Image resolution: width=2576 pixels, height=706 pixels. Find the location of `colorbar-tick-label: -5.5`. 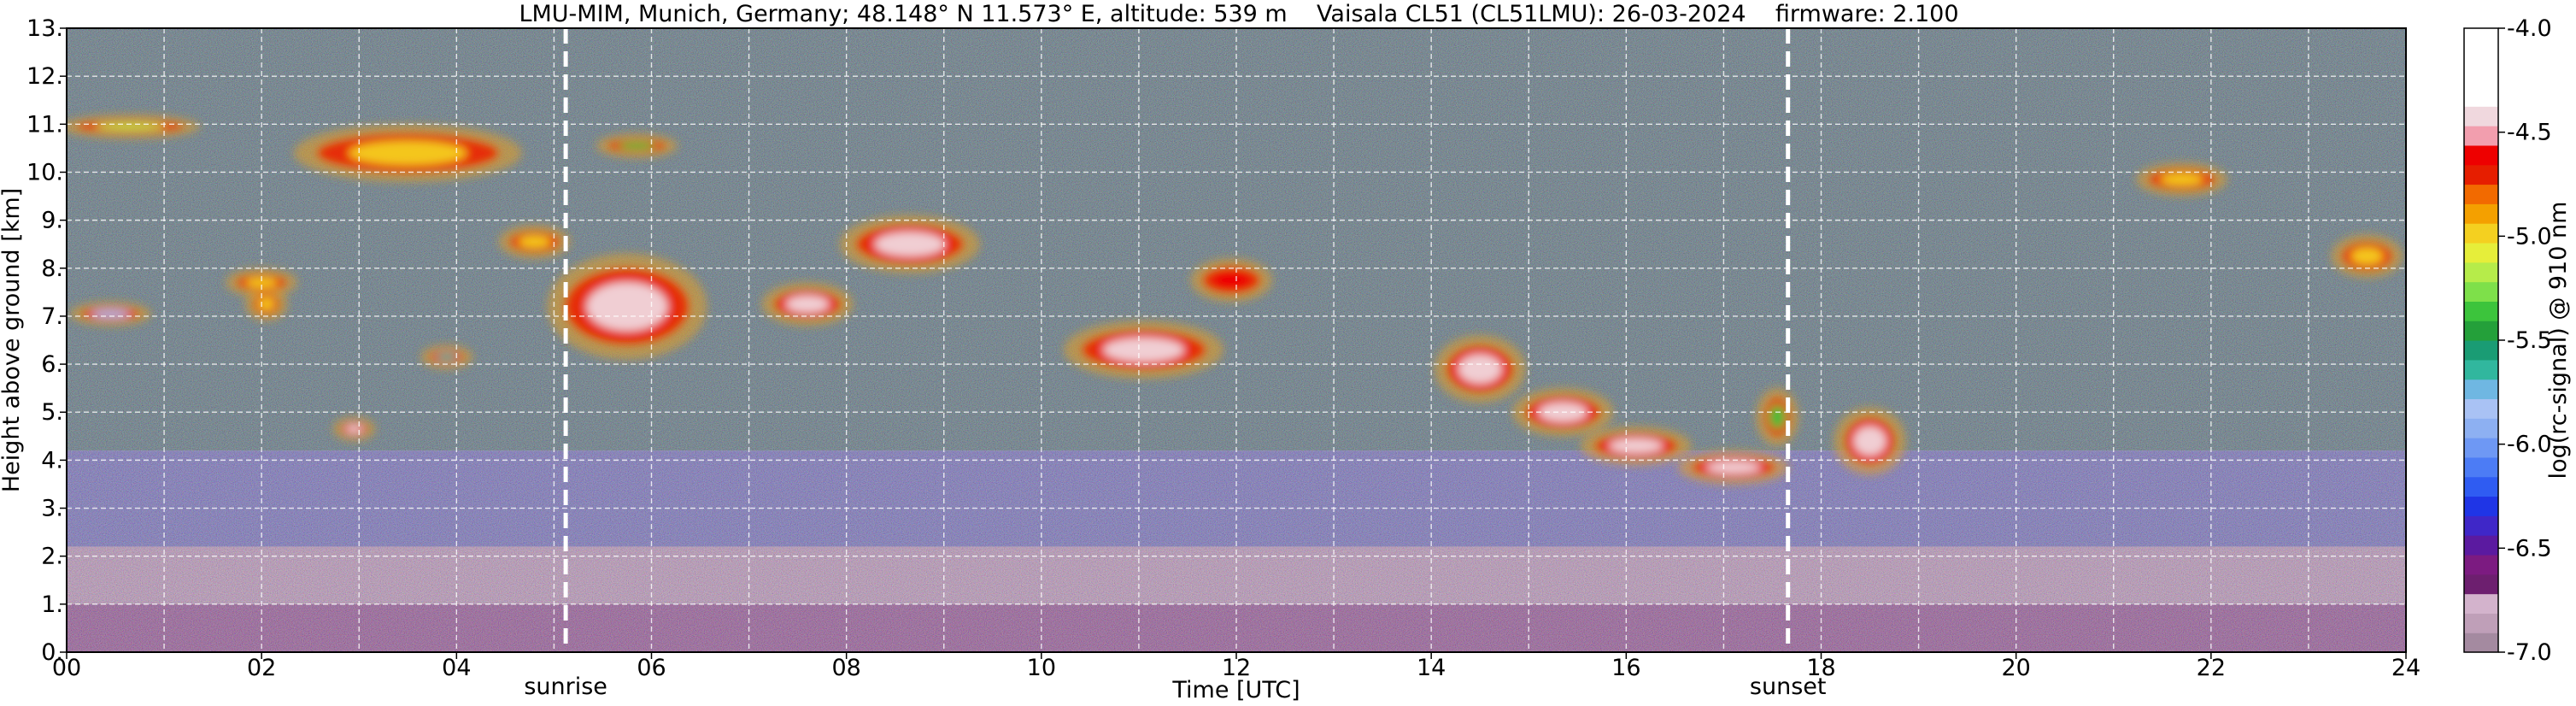

colorbar-tick-label: -5.5 is located at coordinates (2529, 340).